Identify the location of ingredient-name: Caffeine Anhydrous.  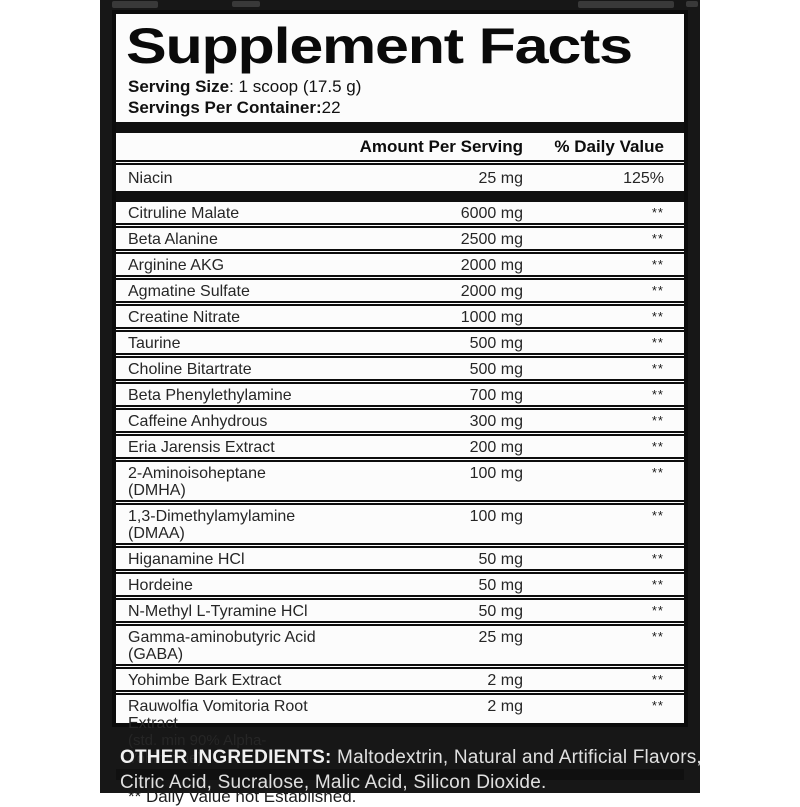
(198, 421).